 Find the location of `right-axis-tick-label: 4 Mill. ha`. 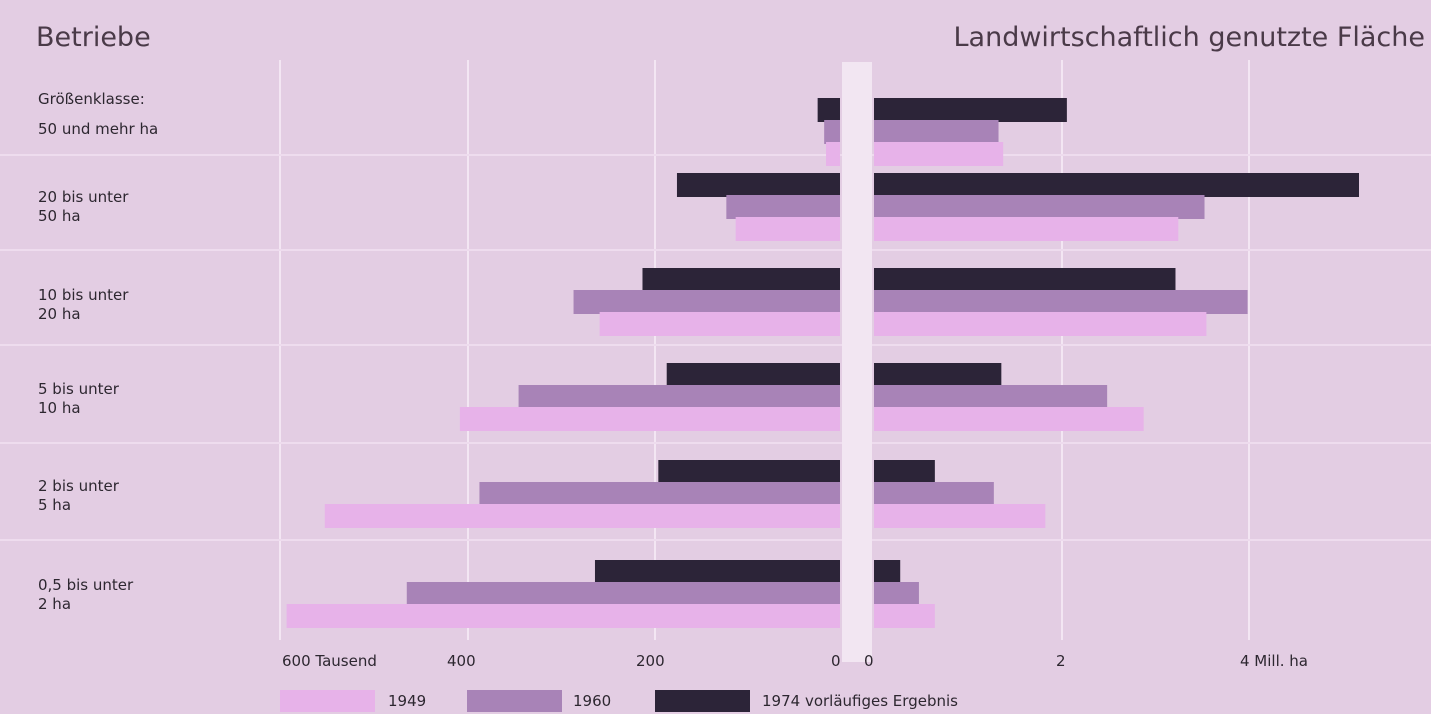

right-axis-tick-label: 4 Mill. ha is located at coordinates (1274, 661).